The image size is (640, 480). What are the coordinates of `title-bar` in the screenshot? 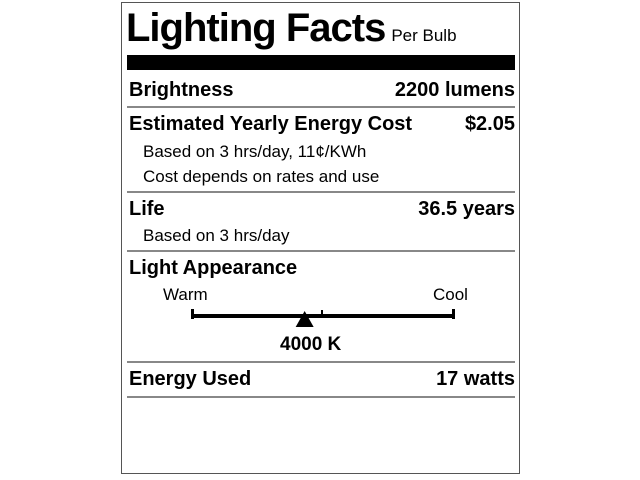 It's located at (321, 62).